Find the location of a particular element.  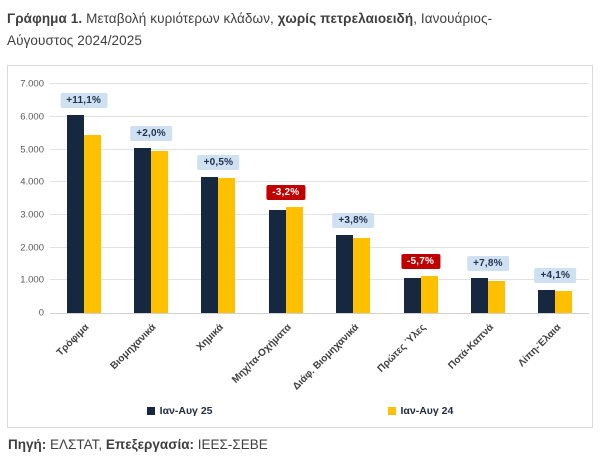

y-axis-label: 2.000 is located at coordinates (32, 248).